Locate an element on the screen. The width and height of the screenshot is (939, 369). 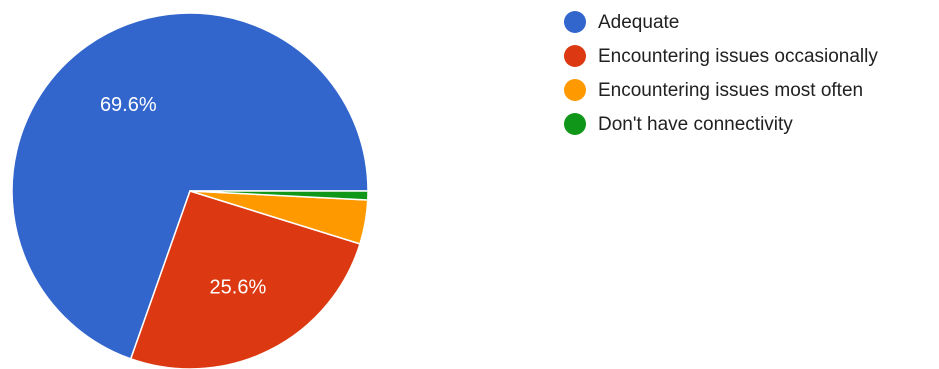
legend-swatch-frequent-issues is located at coordinates (575, 90).